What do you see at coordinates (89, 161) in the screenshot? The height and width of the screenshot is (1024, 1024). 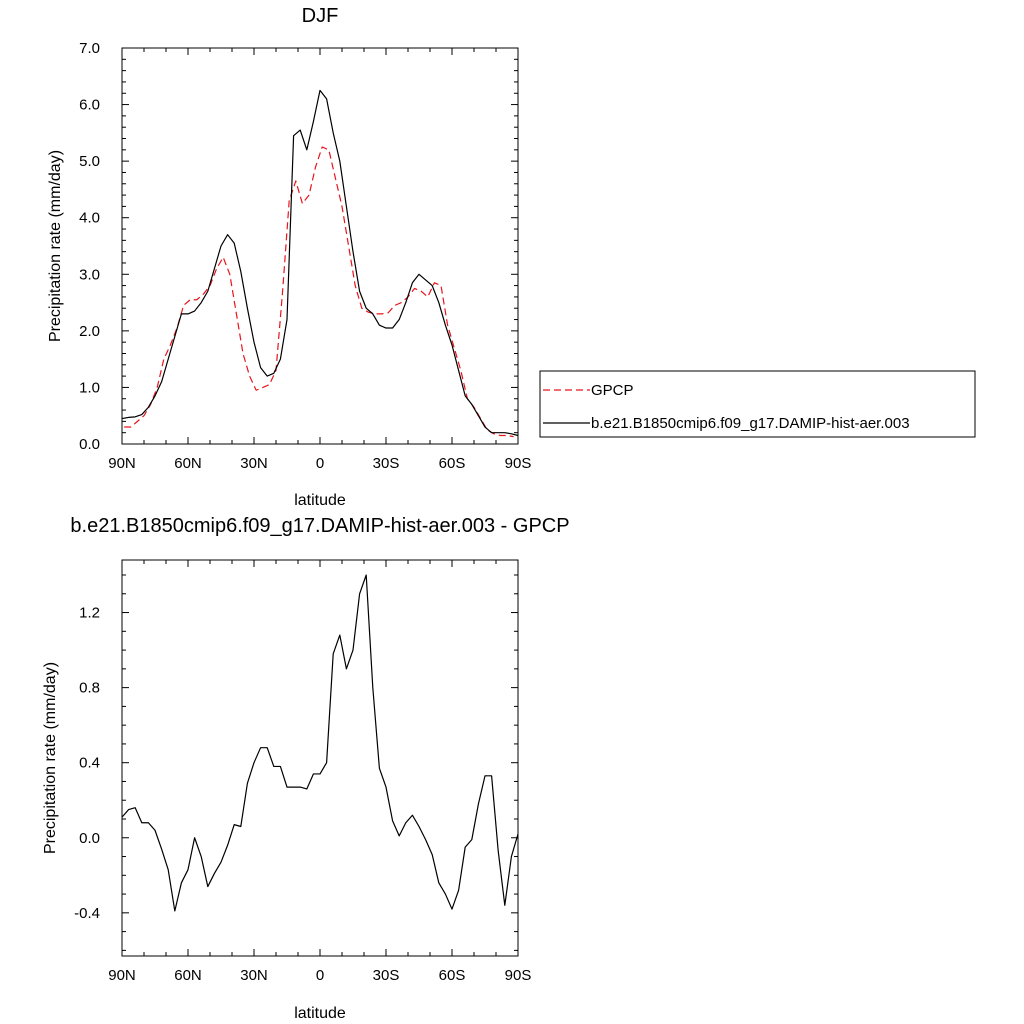 I see `y-tick-label: 5.0` at bounding box center [89, 161].